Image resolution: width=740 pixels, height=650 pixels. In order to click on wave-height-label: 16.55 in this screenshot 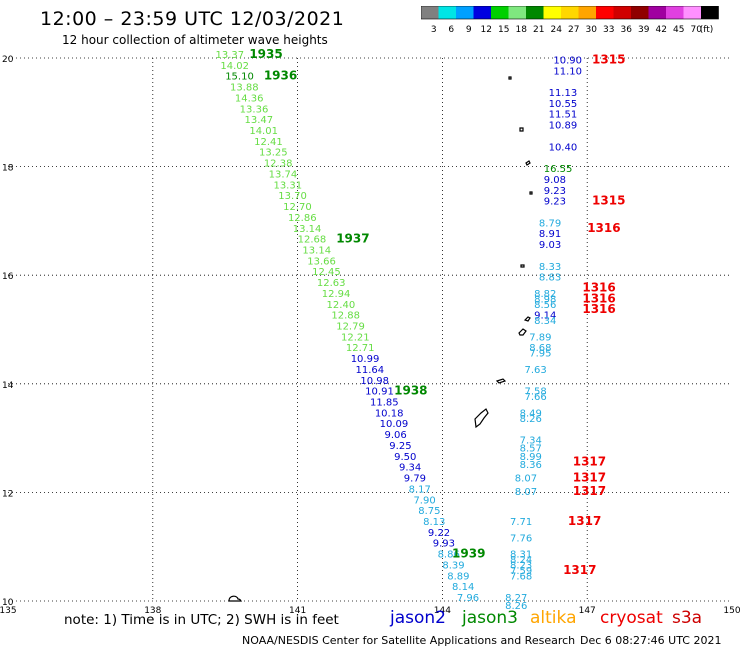, I will do `click(558, 169)`.